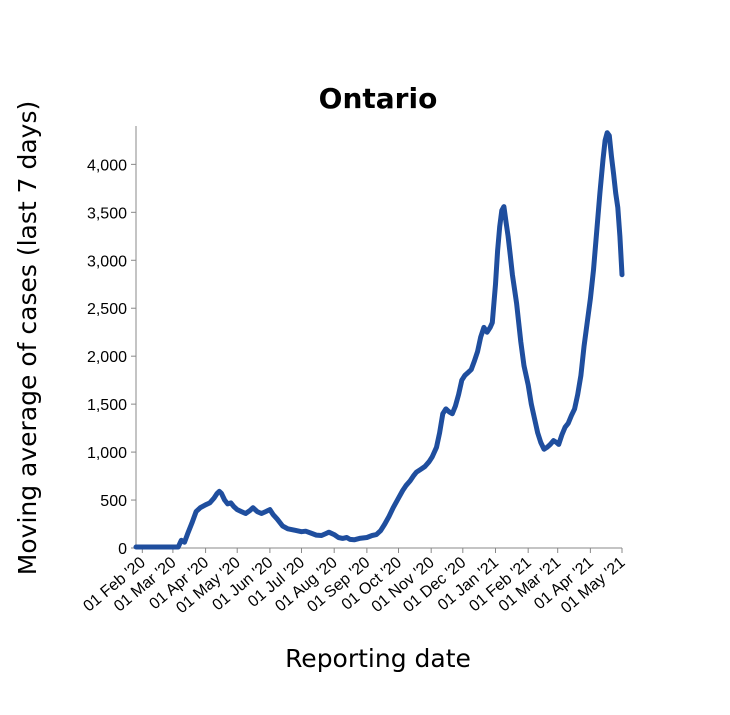 This screenshot has width=730, height=715. Describe the element at coordinates (107, 453) in the screenshot. I see `y-tick-label: 1,000` at that location.